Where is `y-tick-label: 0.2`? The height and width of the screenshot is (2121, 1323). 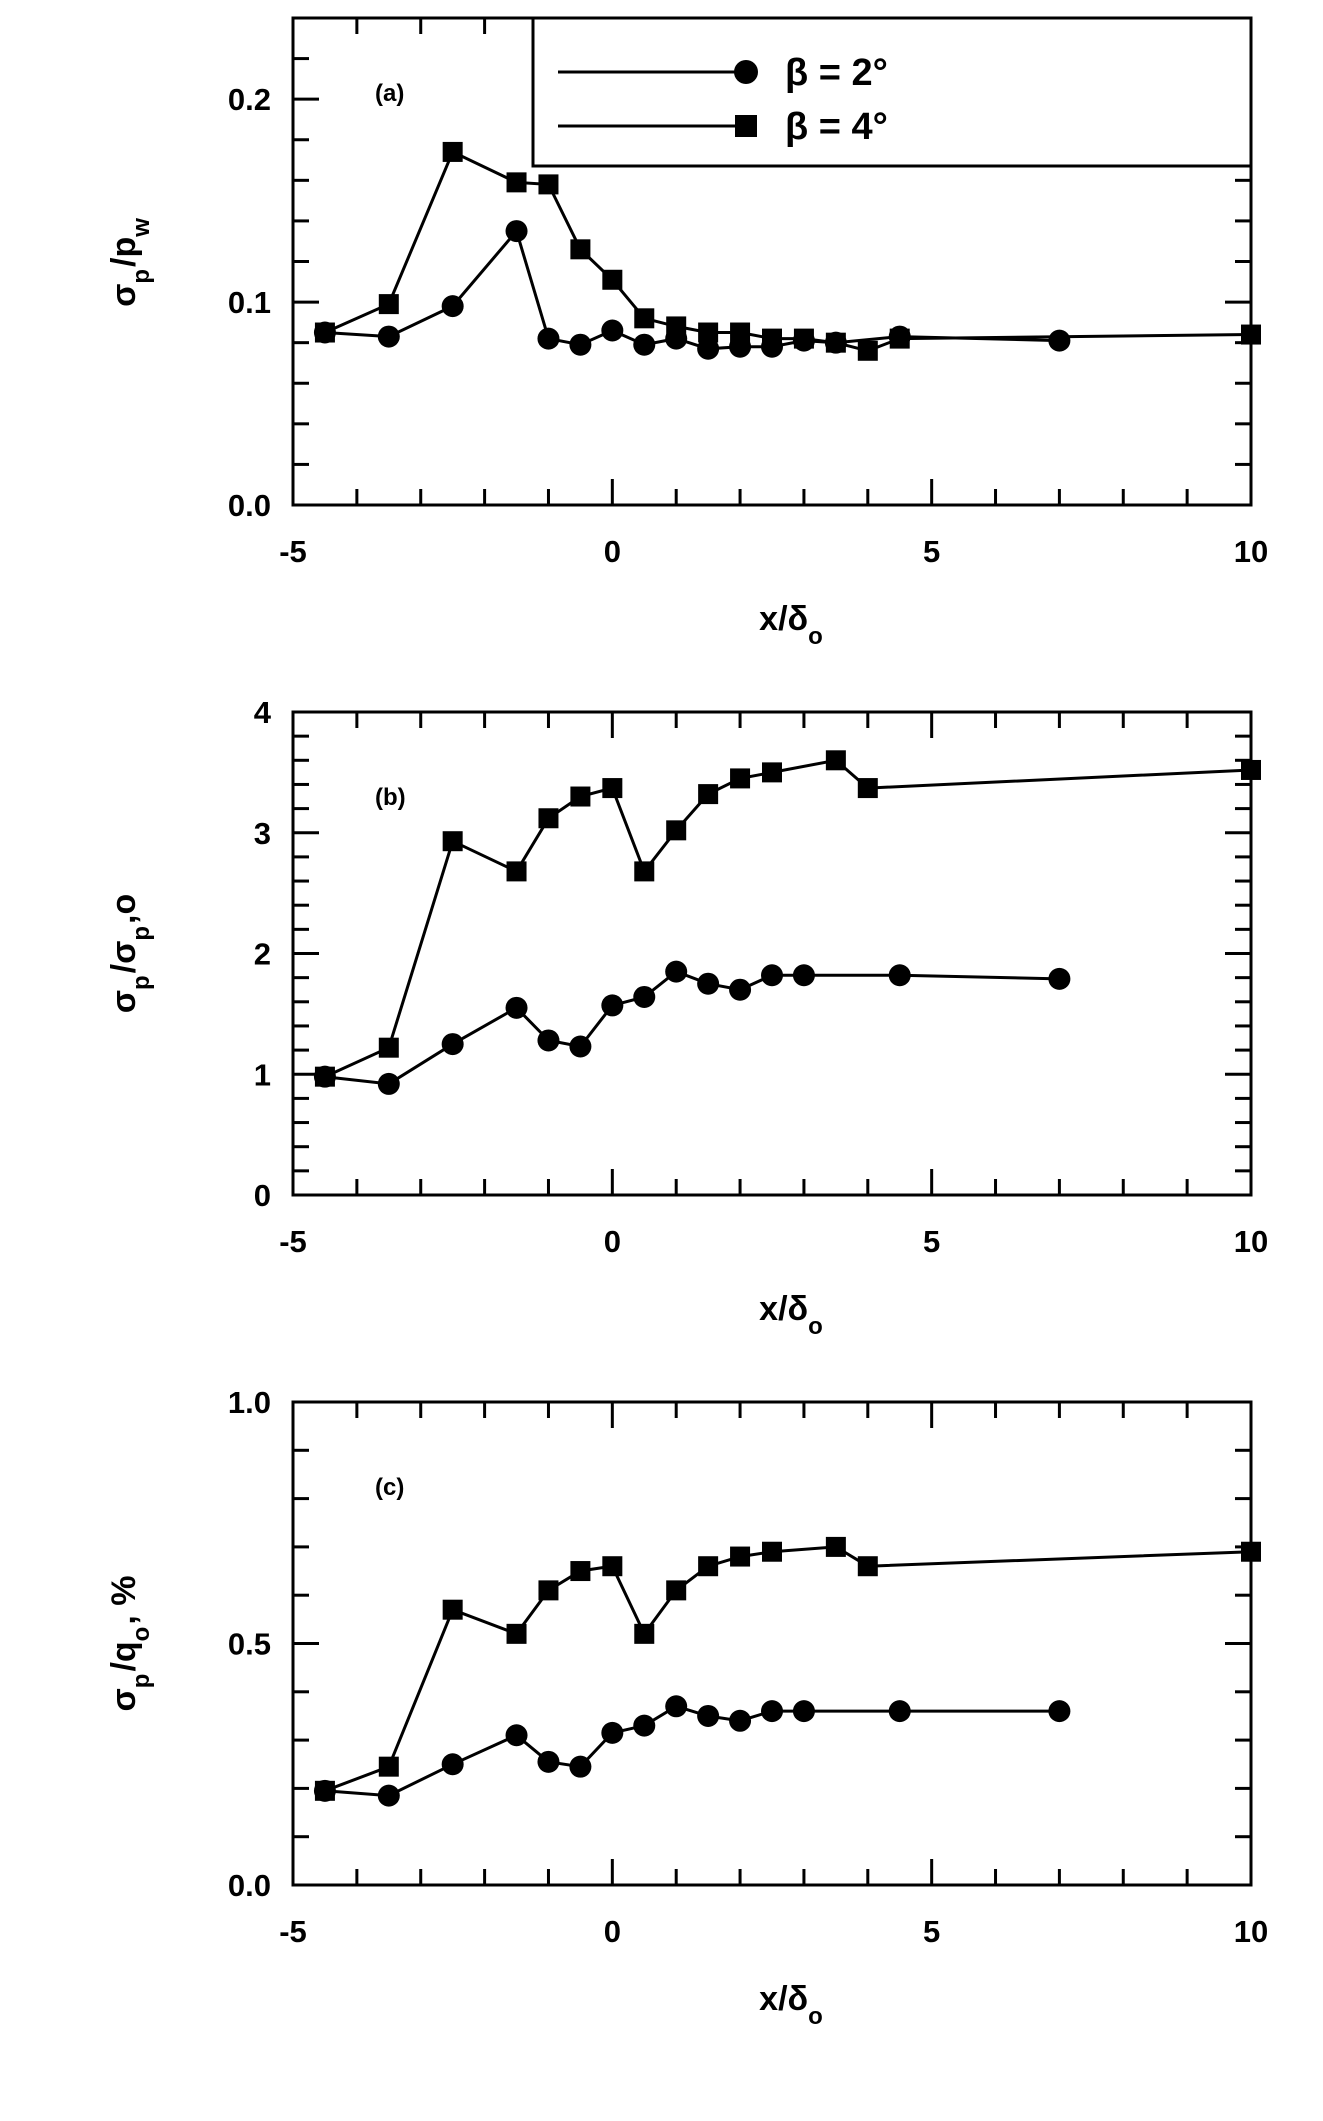
y-tick-label: 0.2 is located at coordinates (249, 99).